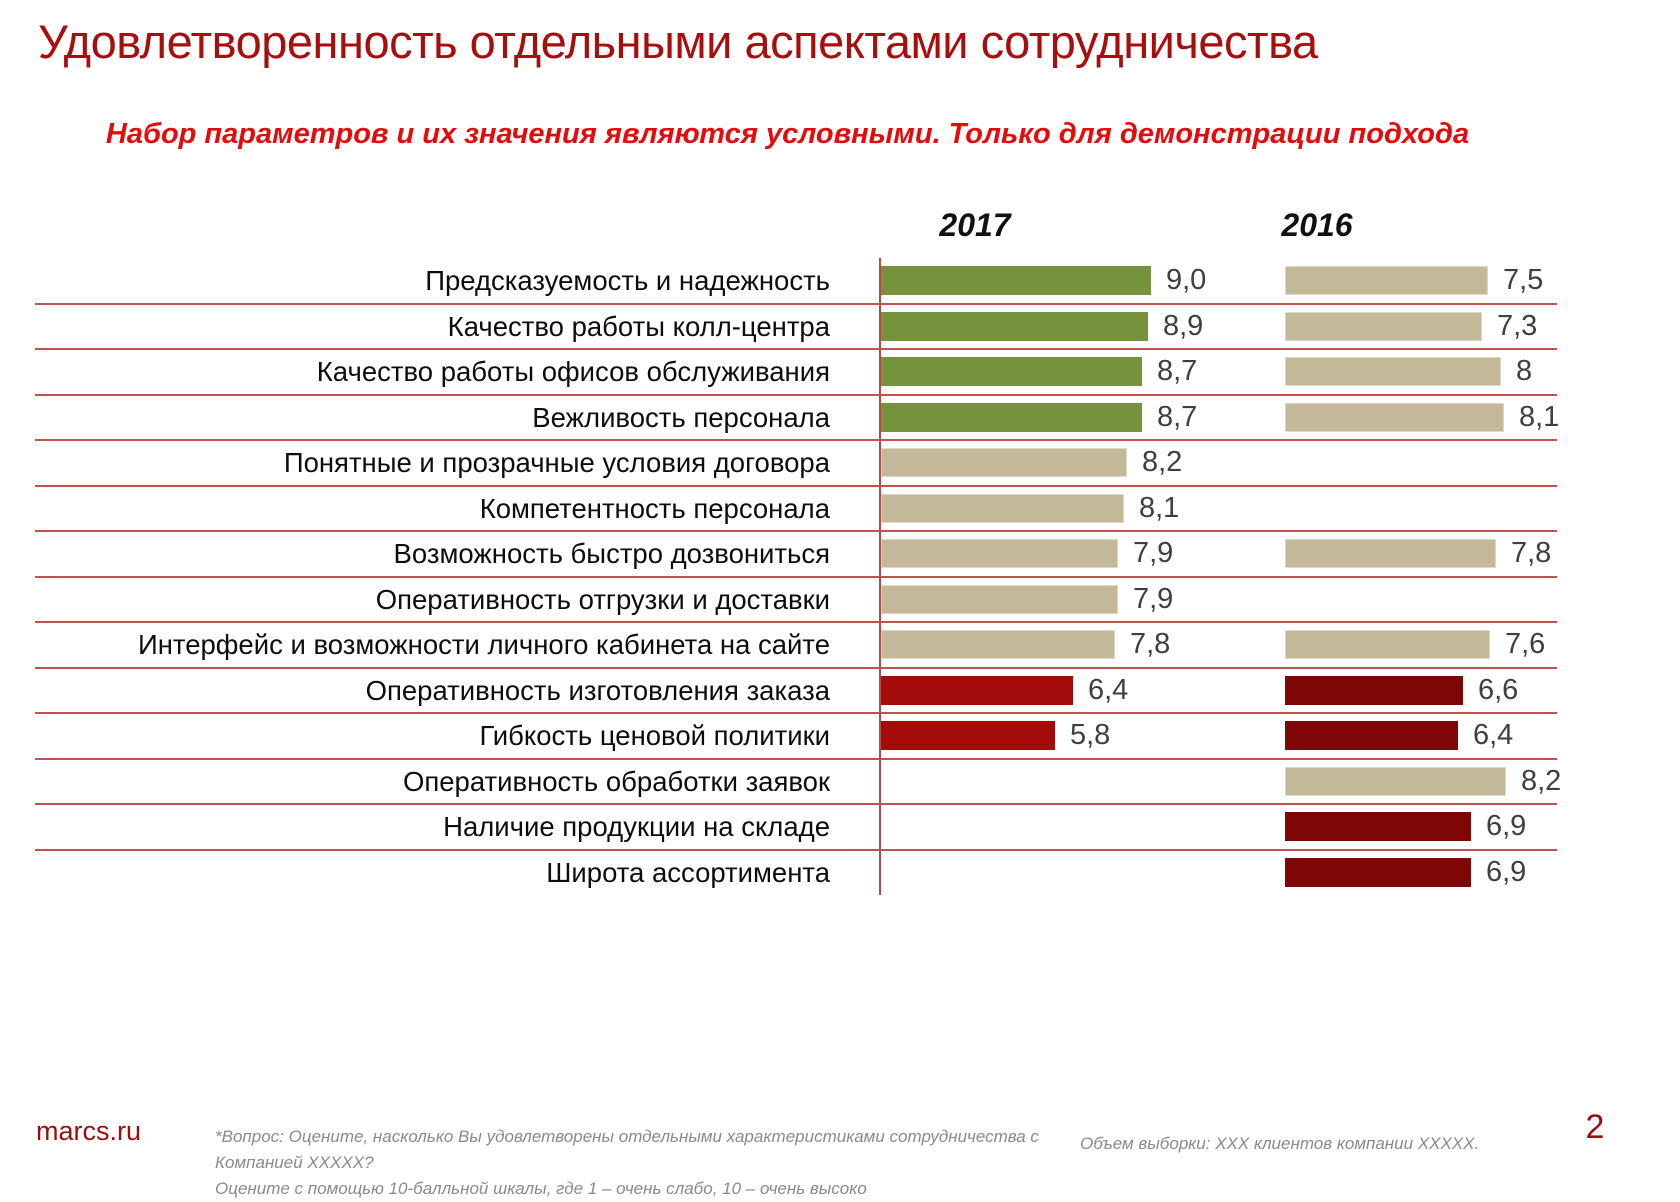 Image resolution: width=1680 pixels, height=1202 pixels. What do you see at coordinates (611, 553) in the screenshot?
I see `category-label: Возможность быстро дозвониться` at bounding box center [611, 553].